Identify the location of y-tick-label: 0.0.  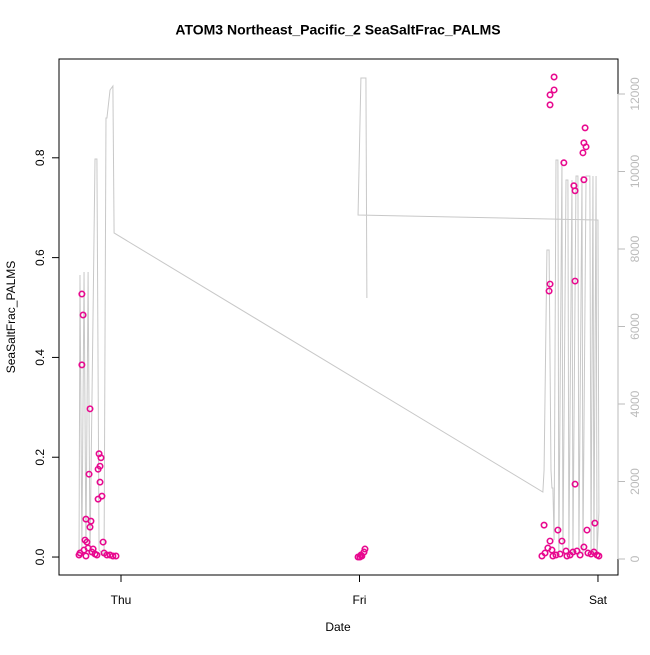
(40, 556).